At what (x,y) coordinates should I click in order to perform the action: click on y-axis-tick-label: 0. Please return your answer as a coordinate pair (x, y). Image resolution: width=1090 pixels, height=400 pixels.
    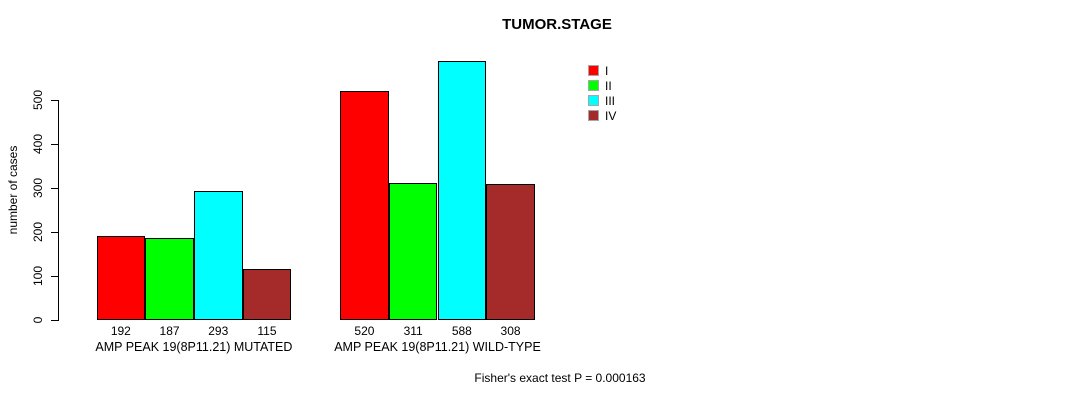
    Looking at the image, I should click on (38, 320).